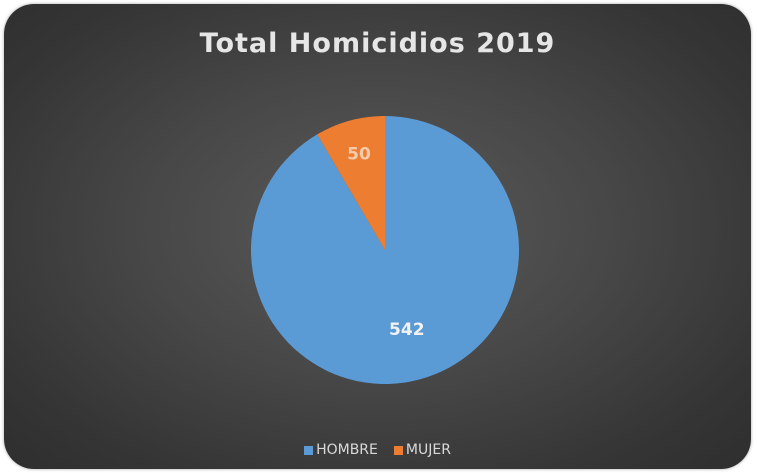  I want to click on slice-mujer, so click(351, 183).